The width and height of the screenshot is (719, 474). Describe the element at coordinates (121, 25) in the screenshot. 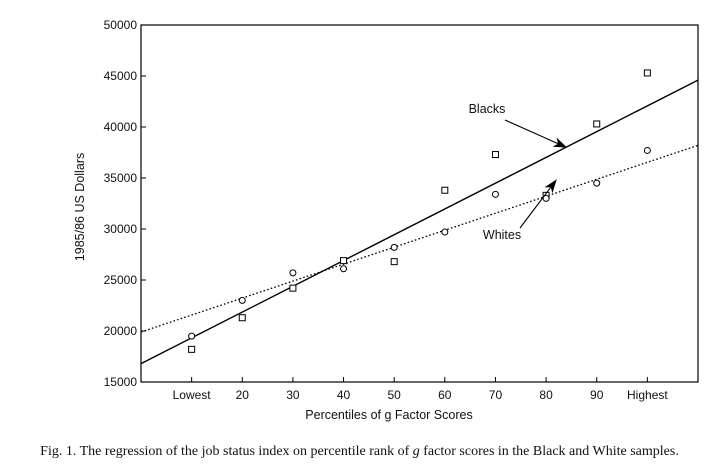

I see `y-tick-label: 50000` at that location.